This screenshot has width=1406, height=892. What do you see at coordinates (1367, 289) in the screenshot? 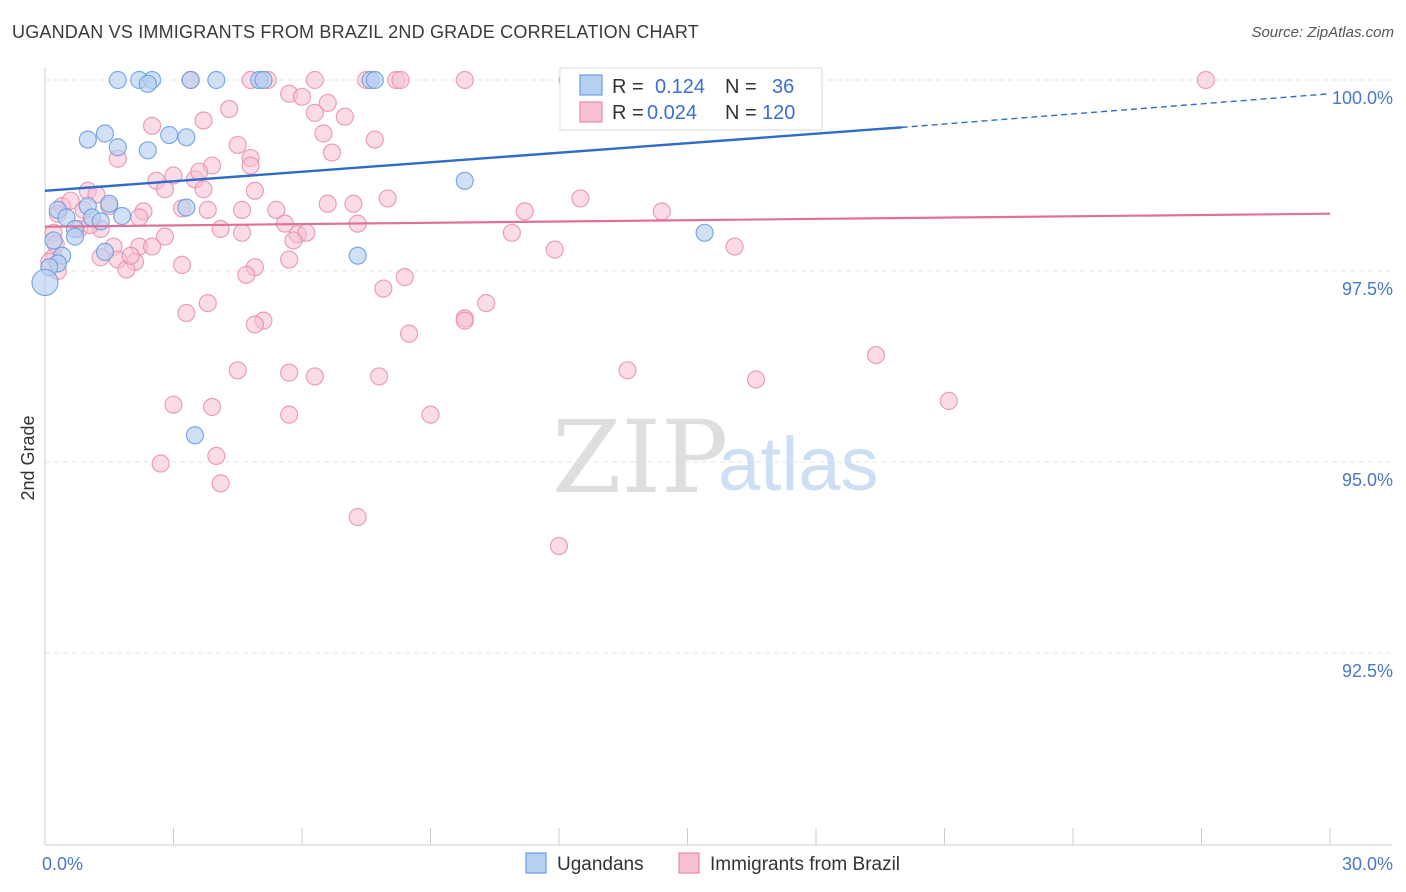
I see `y-tick-label-1: 97.5%` at bounding box center [1367, 289].